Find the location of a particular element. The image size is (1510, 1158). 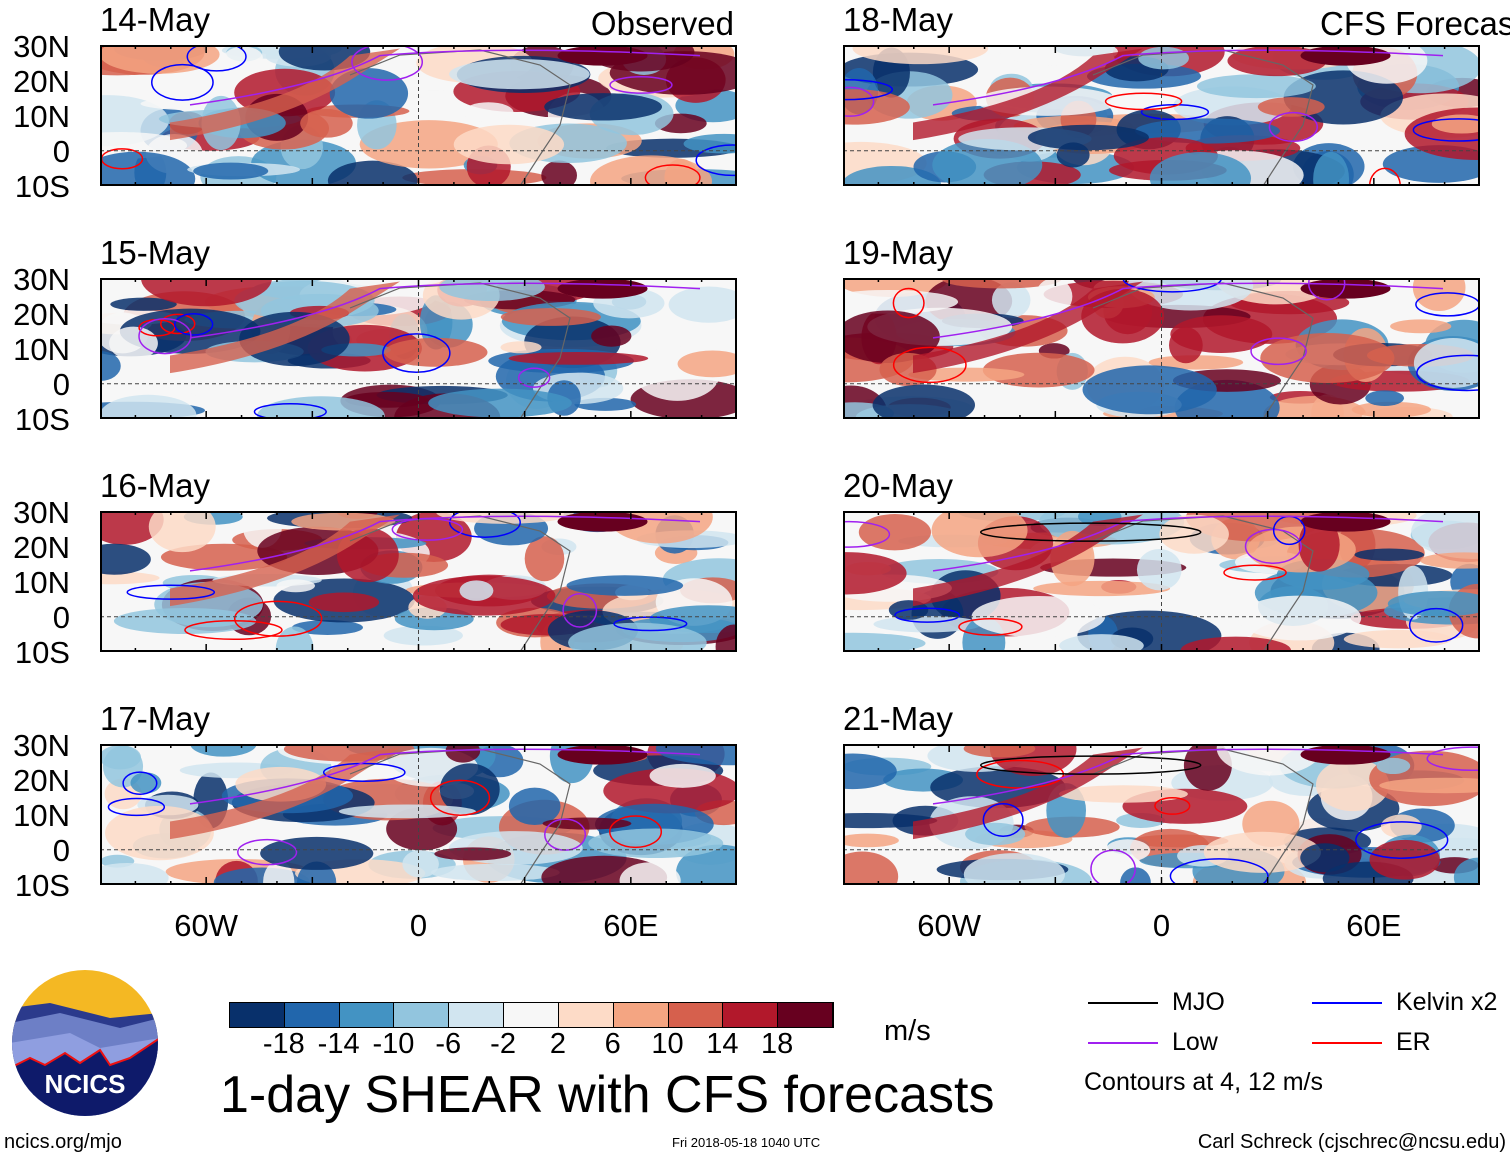

footer-url: ncics.org/mjo is located at coordinates (63, 1142).